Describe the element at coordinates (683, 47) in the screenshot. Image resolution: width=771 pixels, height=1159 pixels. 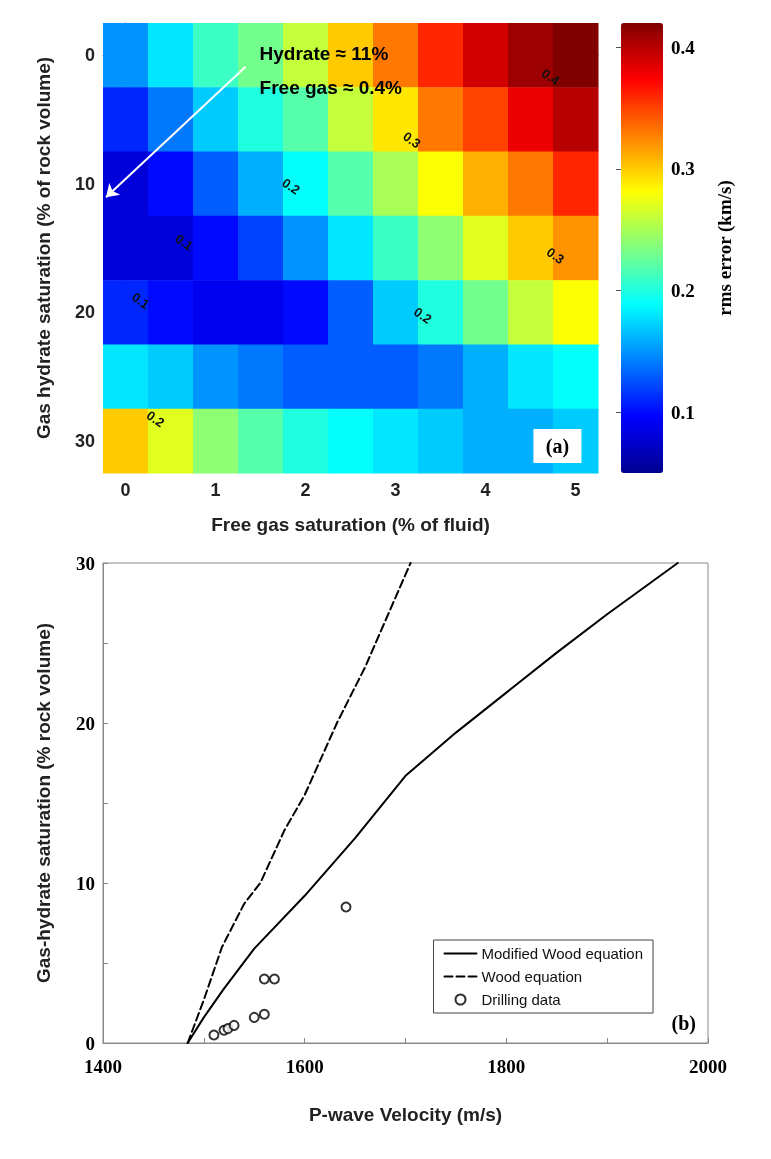
I see `color-bar-label: 0.4` at that location.